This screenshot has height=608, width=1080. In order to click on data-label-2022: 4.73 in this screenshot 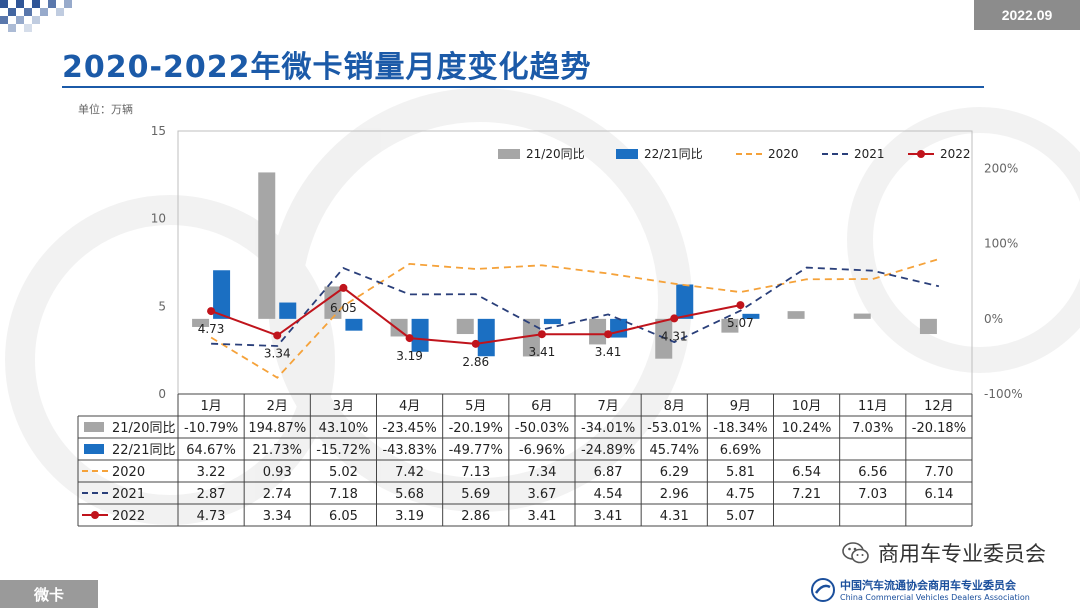, I will do `click(211, 329)`.